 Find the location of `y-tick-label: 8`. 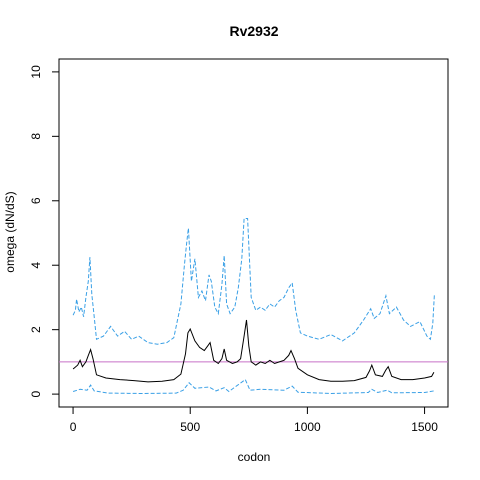

y-tick-label: 8 is located at coordinates (36, 136).